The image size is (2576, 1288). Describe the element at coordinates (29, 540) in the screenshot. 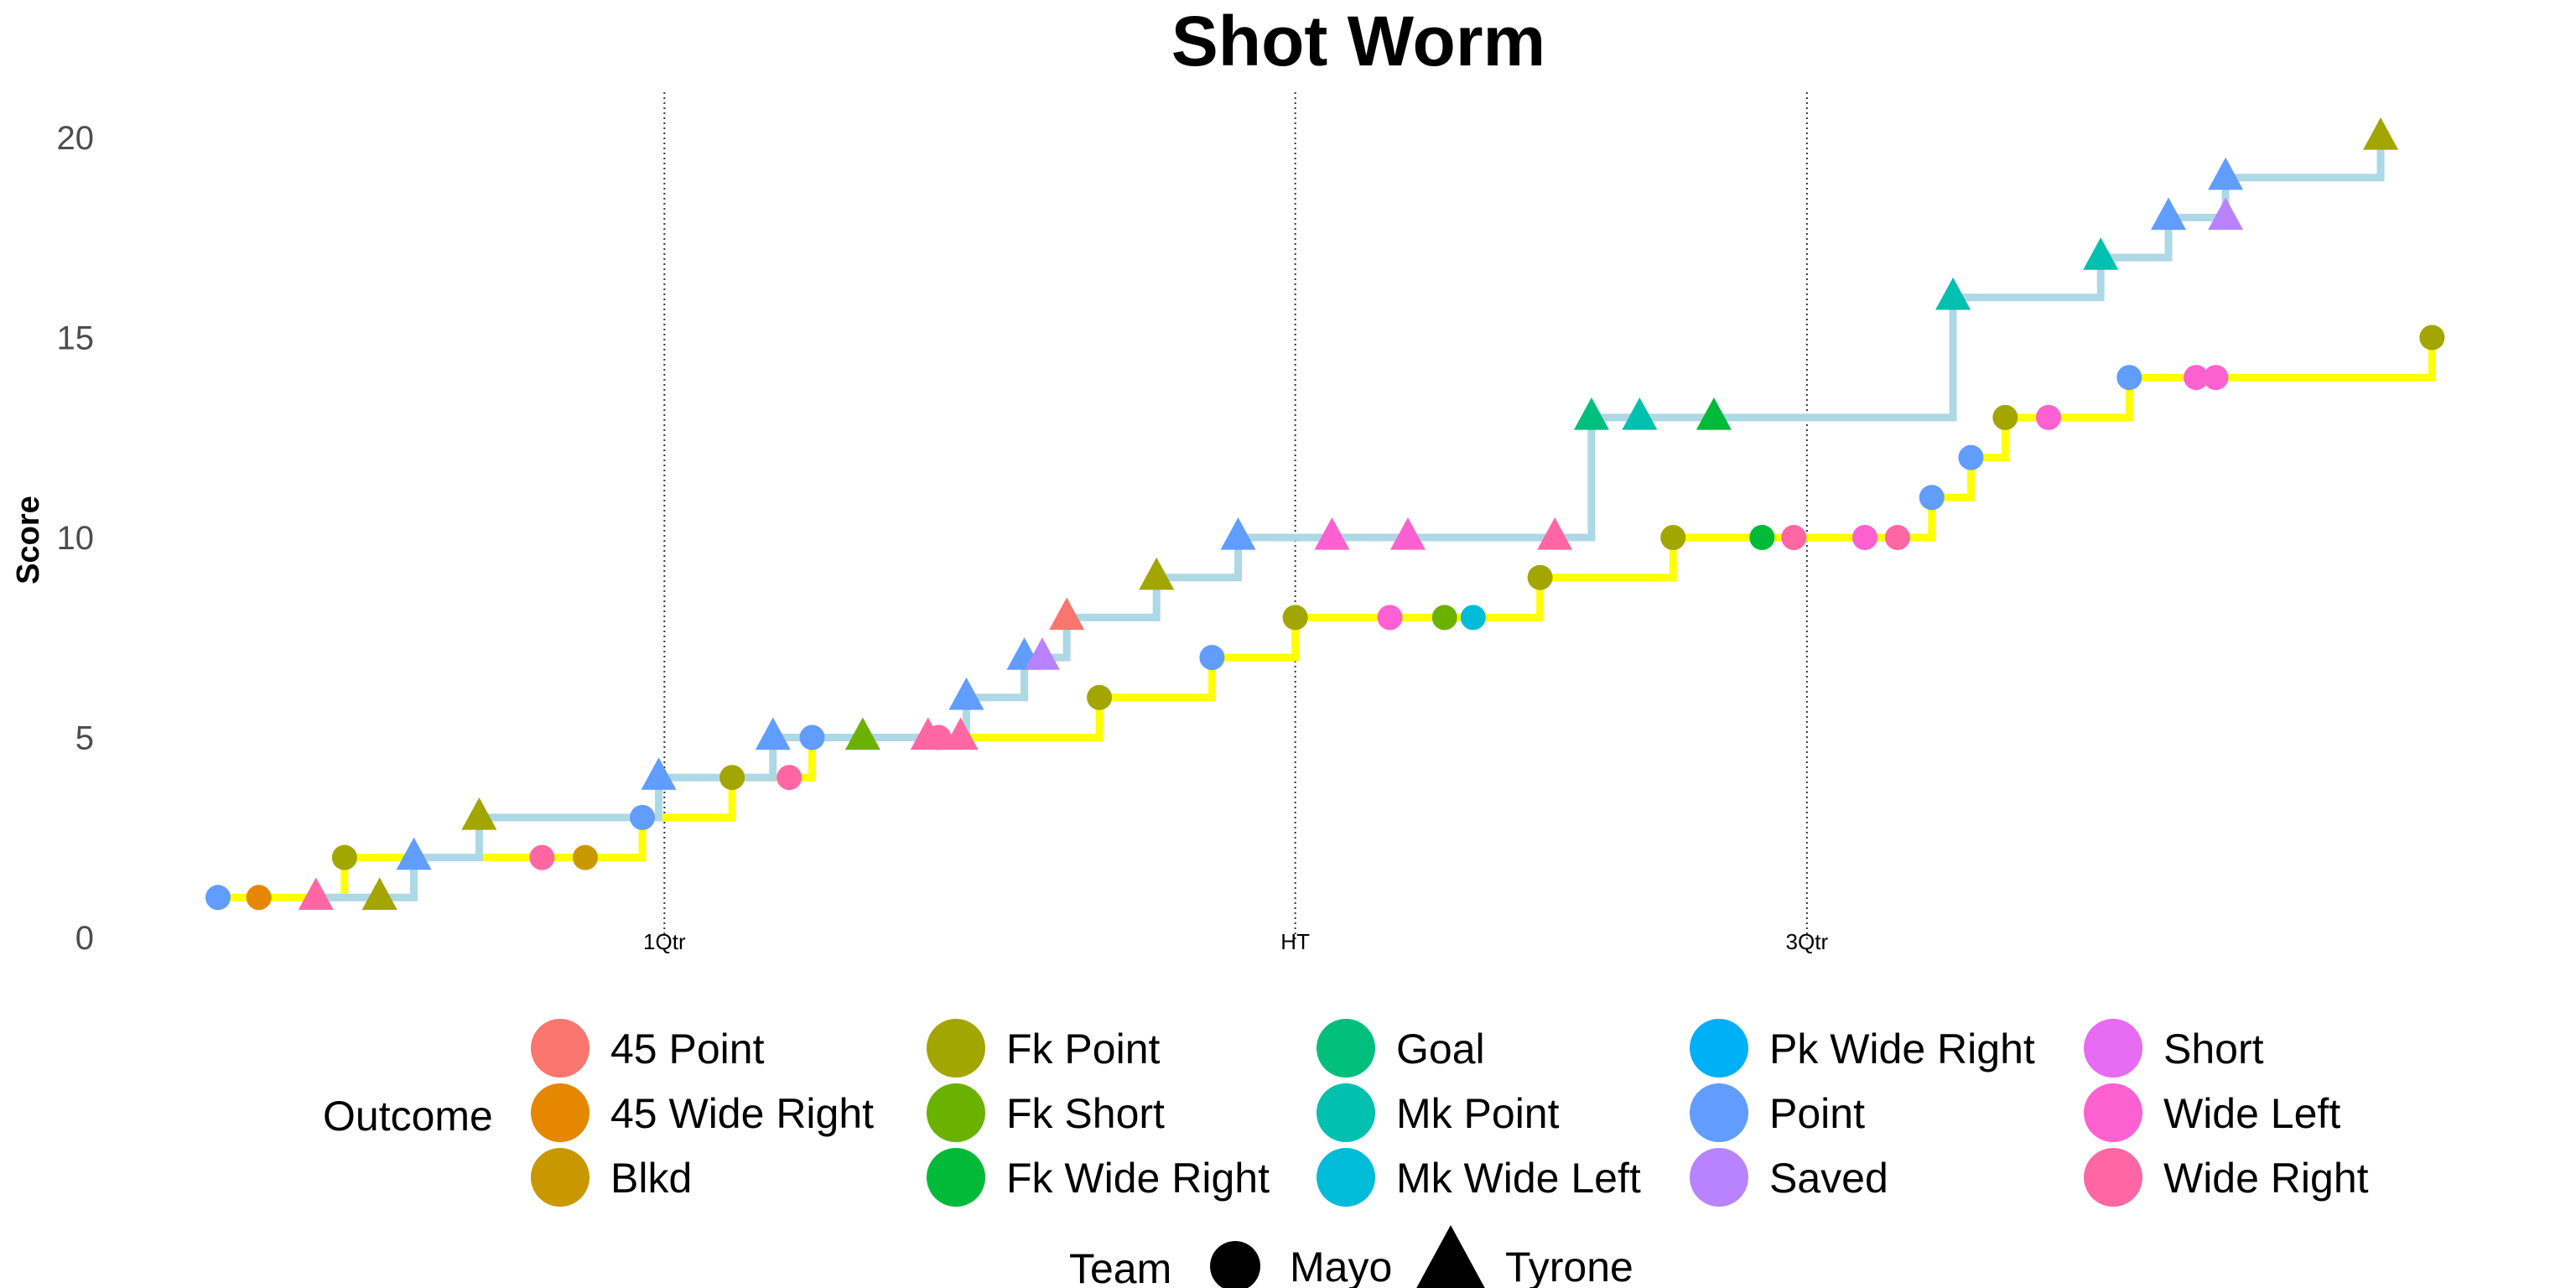

I see `y-axis-label: Score` at that location.